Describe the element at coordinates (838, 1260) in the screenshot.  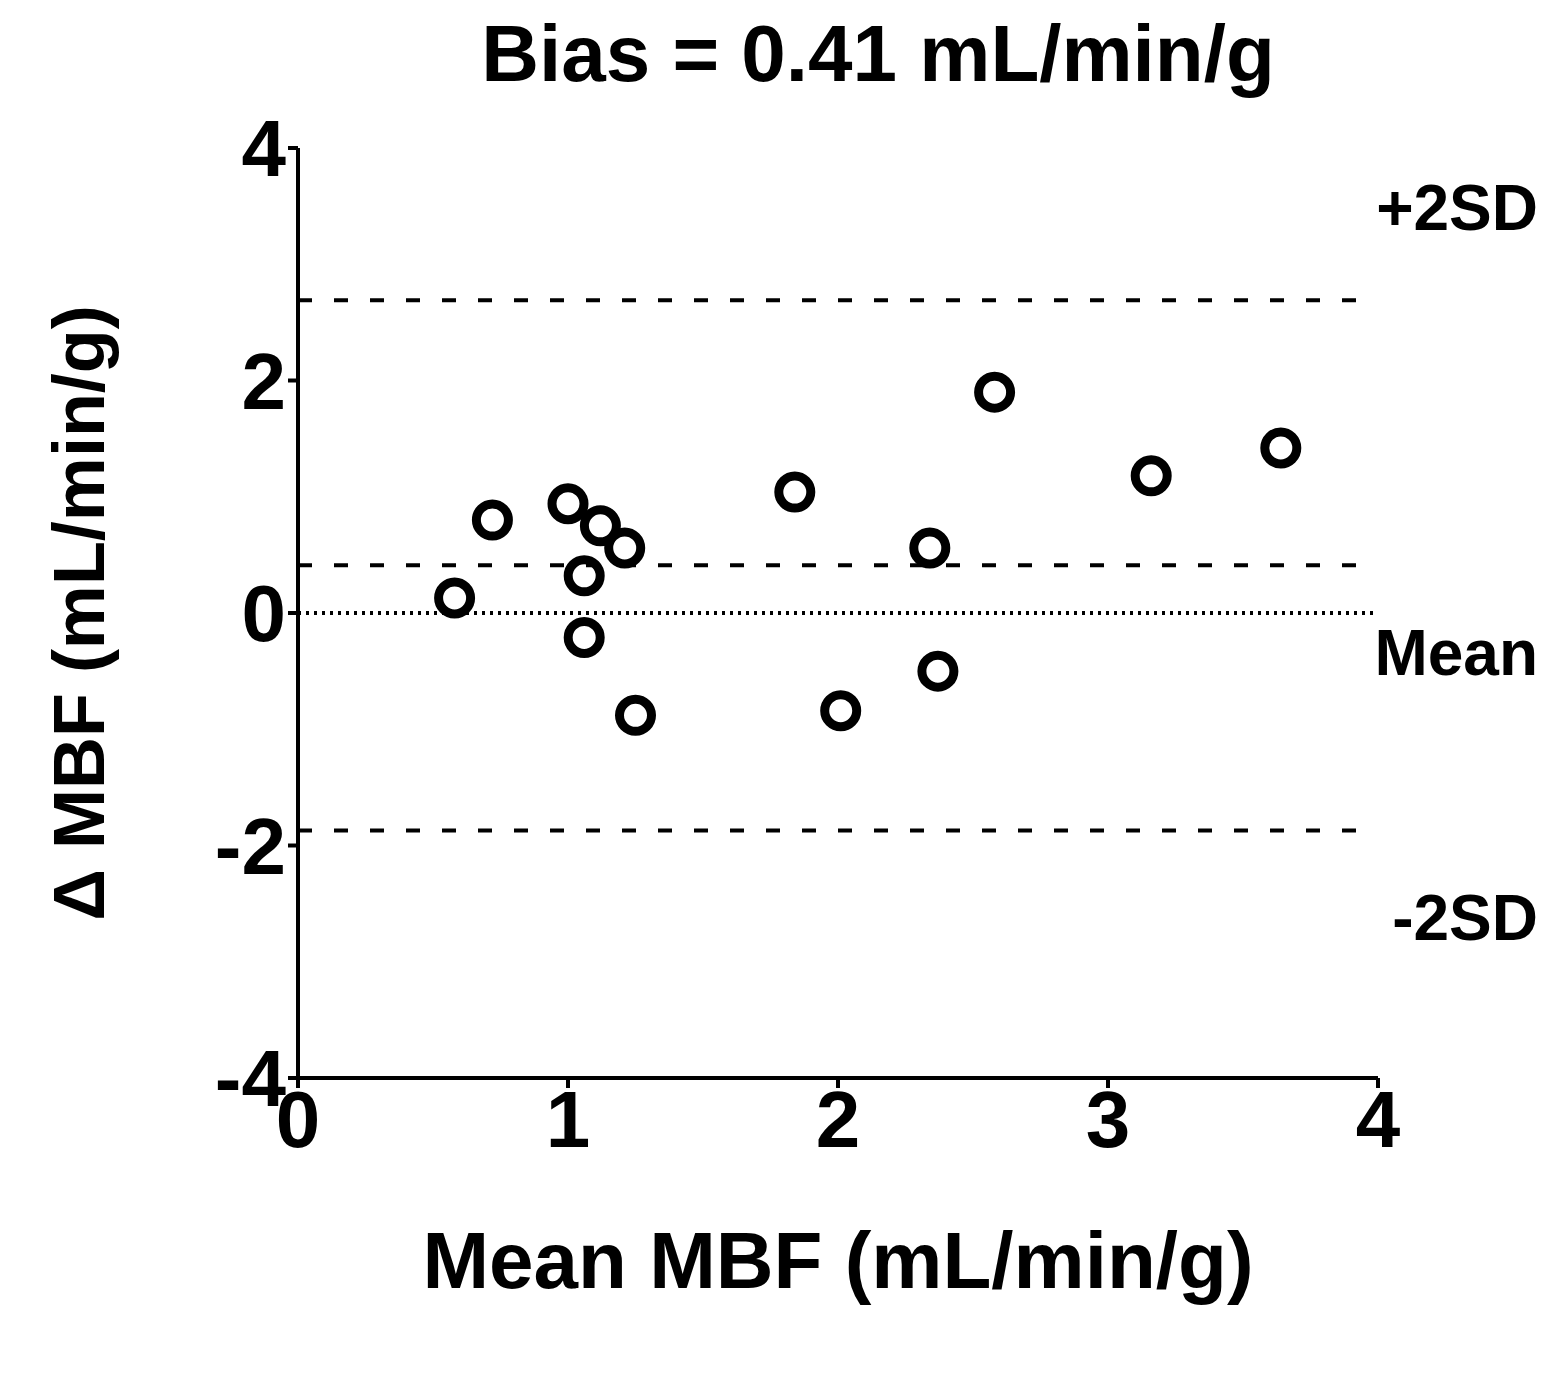
I see `x-axis-title: Mean MBF (mL/min/g)` at that location.